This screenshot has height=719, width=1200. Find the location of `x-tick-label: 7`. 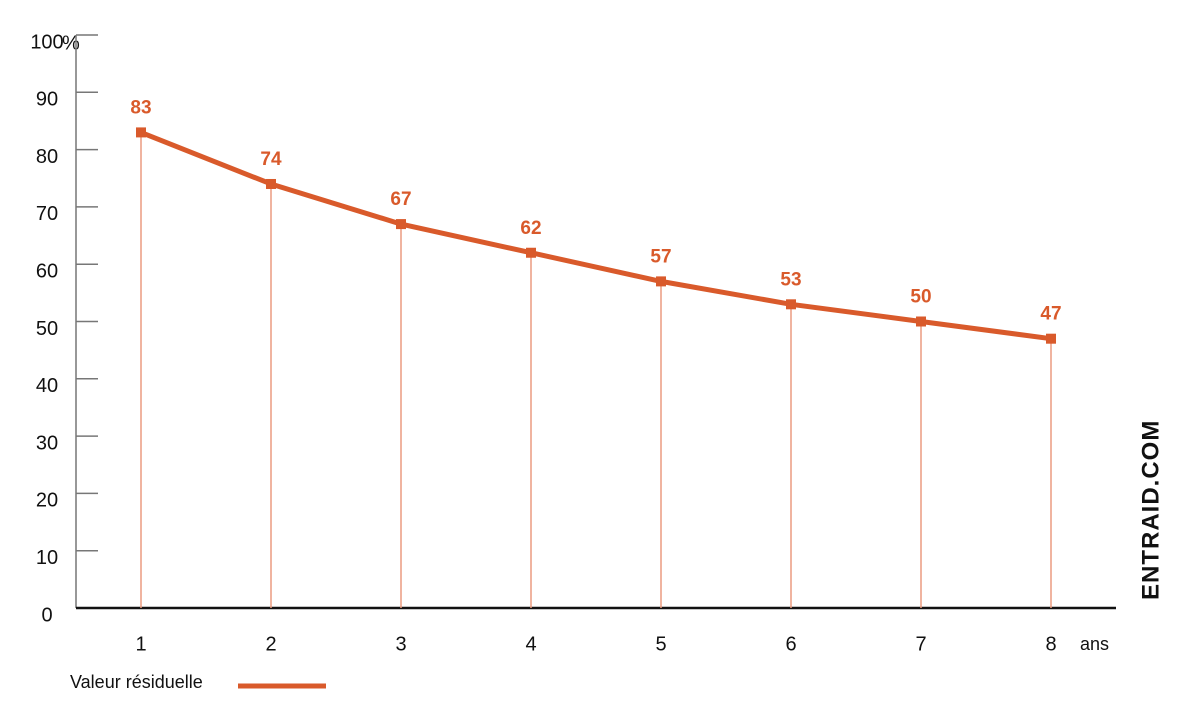

x-tick-label: 7 is located at coordinates (920, 644).